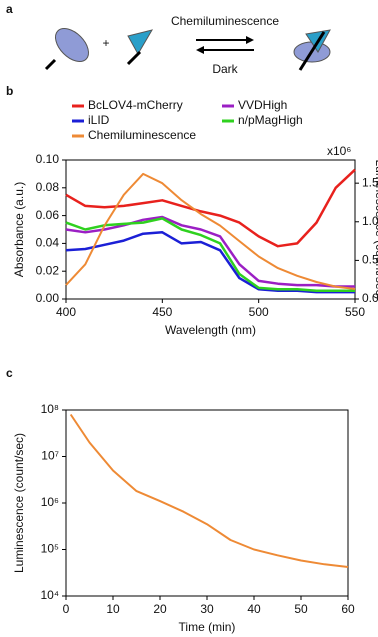 Image resolution: width=378 pixels, height=637 pixels. What do you see at coordinates (259, 312) in the screenshot?
I see `x-tick-label: 500` at bounding box center [259, 312].